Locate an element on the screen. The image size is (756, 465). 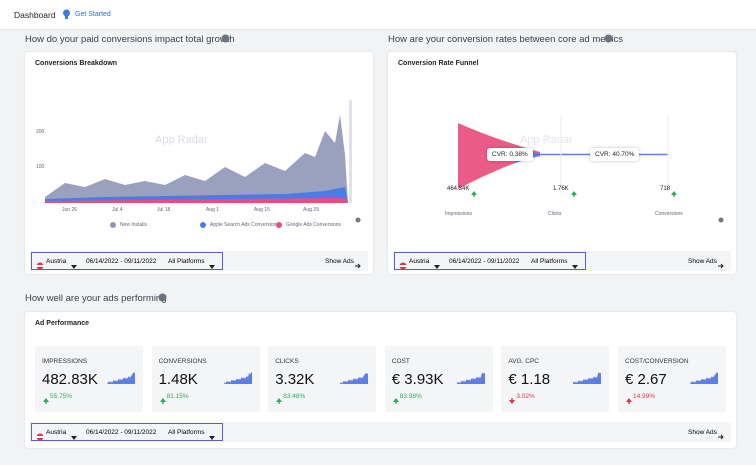
get-started-link: Get Started is located at coordinates (93, 14).